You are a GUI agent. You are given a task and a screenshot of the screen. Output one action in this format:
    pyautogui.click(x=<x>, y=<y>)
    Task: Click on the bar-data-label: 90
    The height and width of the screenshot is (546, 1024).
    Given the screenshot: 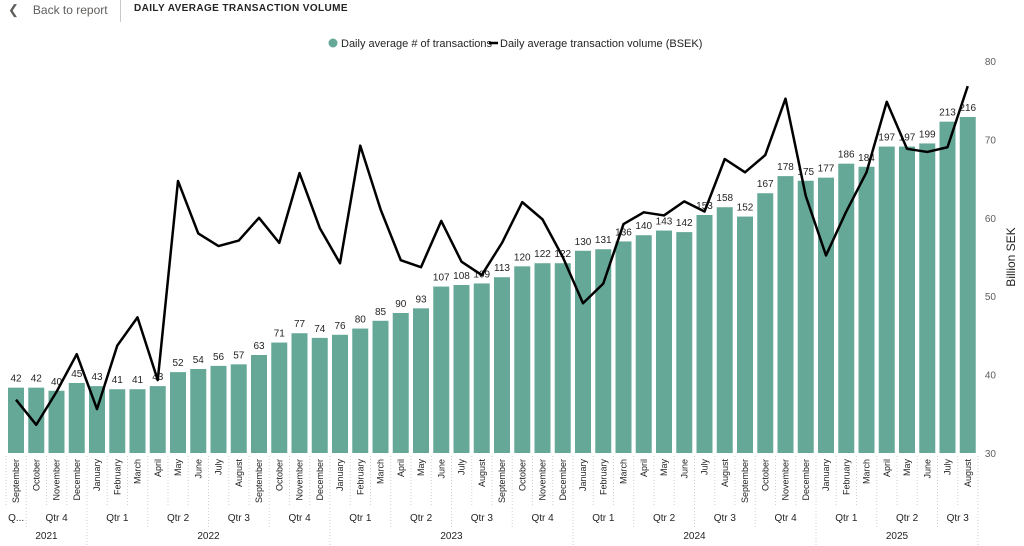 What is the action you would take?
    pyautogui.click(x=401, y=304)
    